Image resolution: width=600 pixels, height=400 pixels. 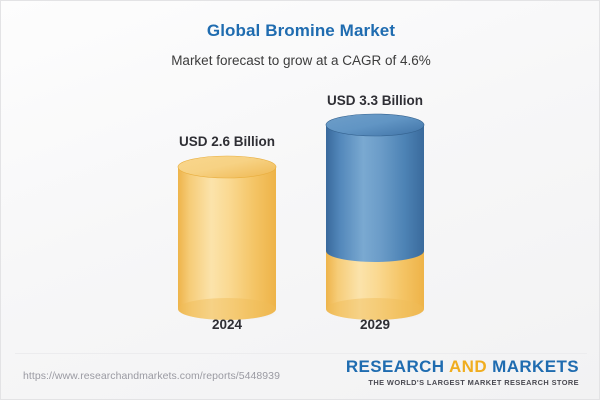 I want to click on bar-value-label-2024: USD 2.6 Billion, so click(x=227, y=141).